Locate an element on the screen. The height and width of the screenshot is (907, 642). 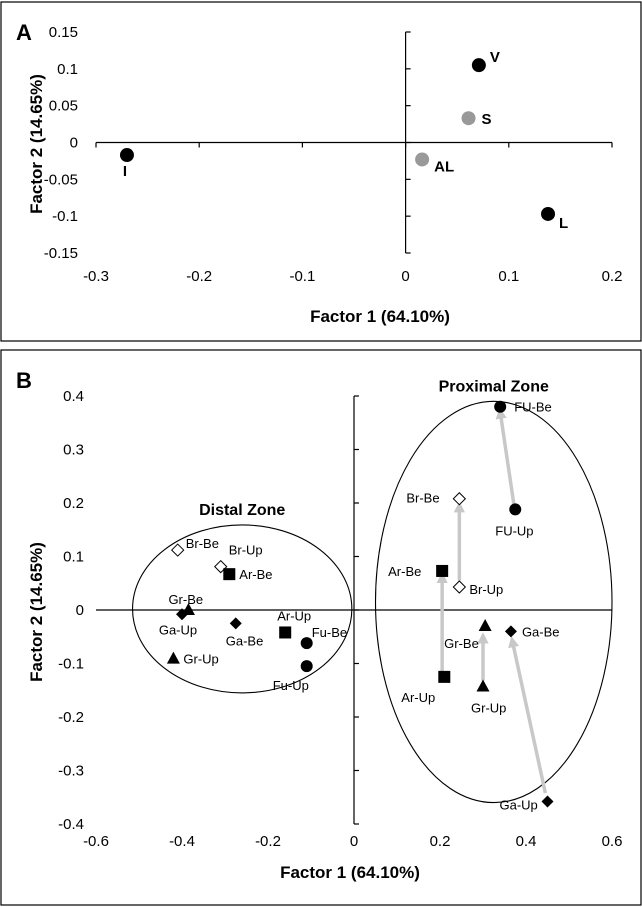
point-fu-up-proximal-label: FU-Up is located at coordinates (514, 530).